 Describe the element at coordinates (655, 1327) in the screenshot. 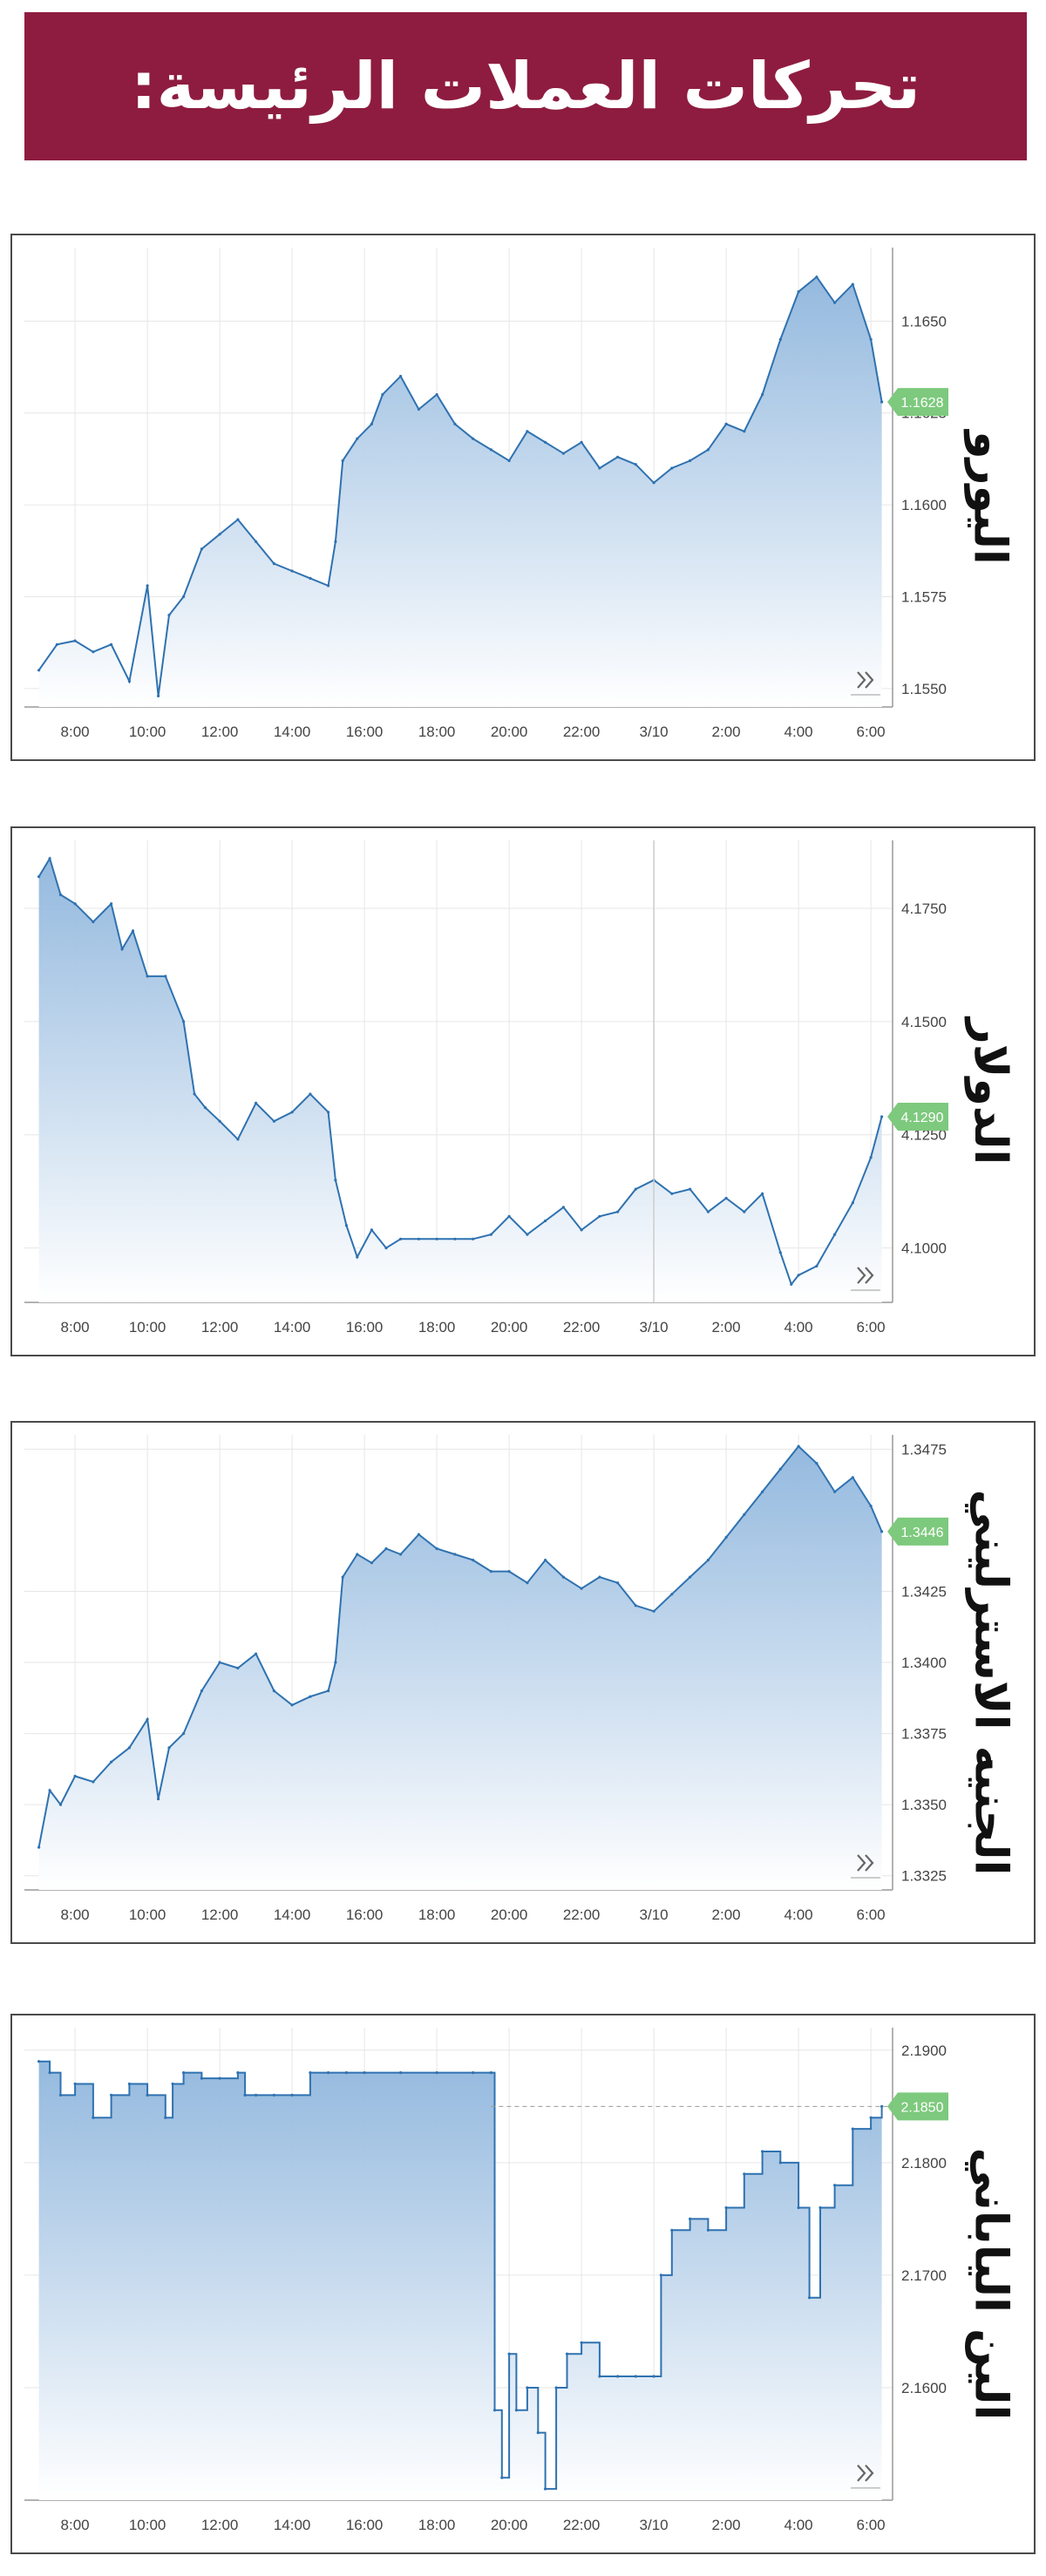

I see `x-tick-label: 3/10` at that location.